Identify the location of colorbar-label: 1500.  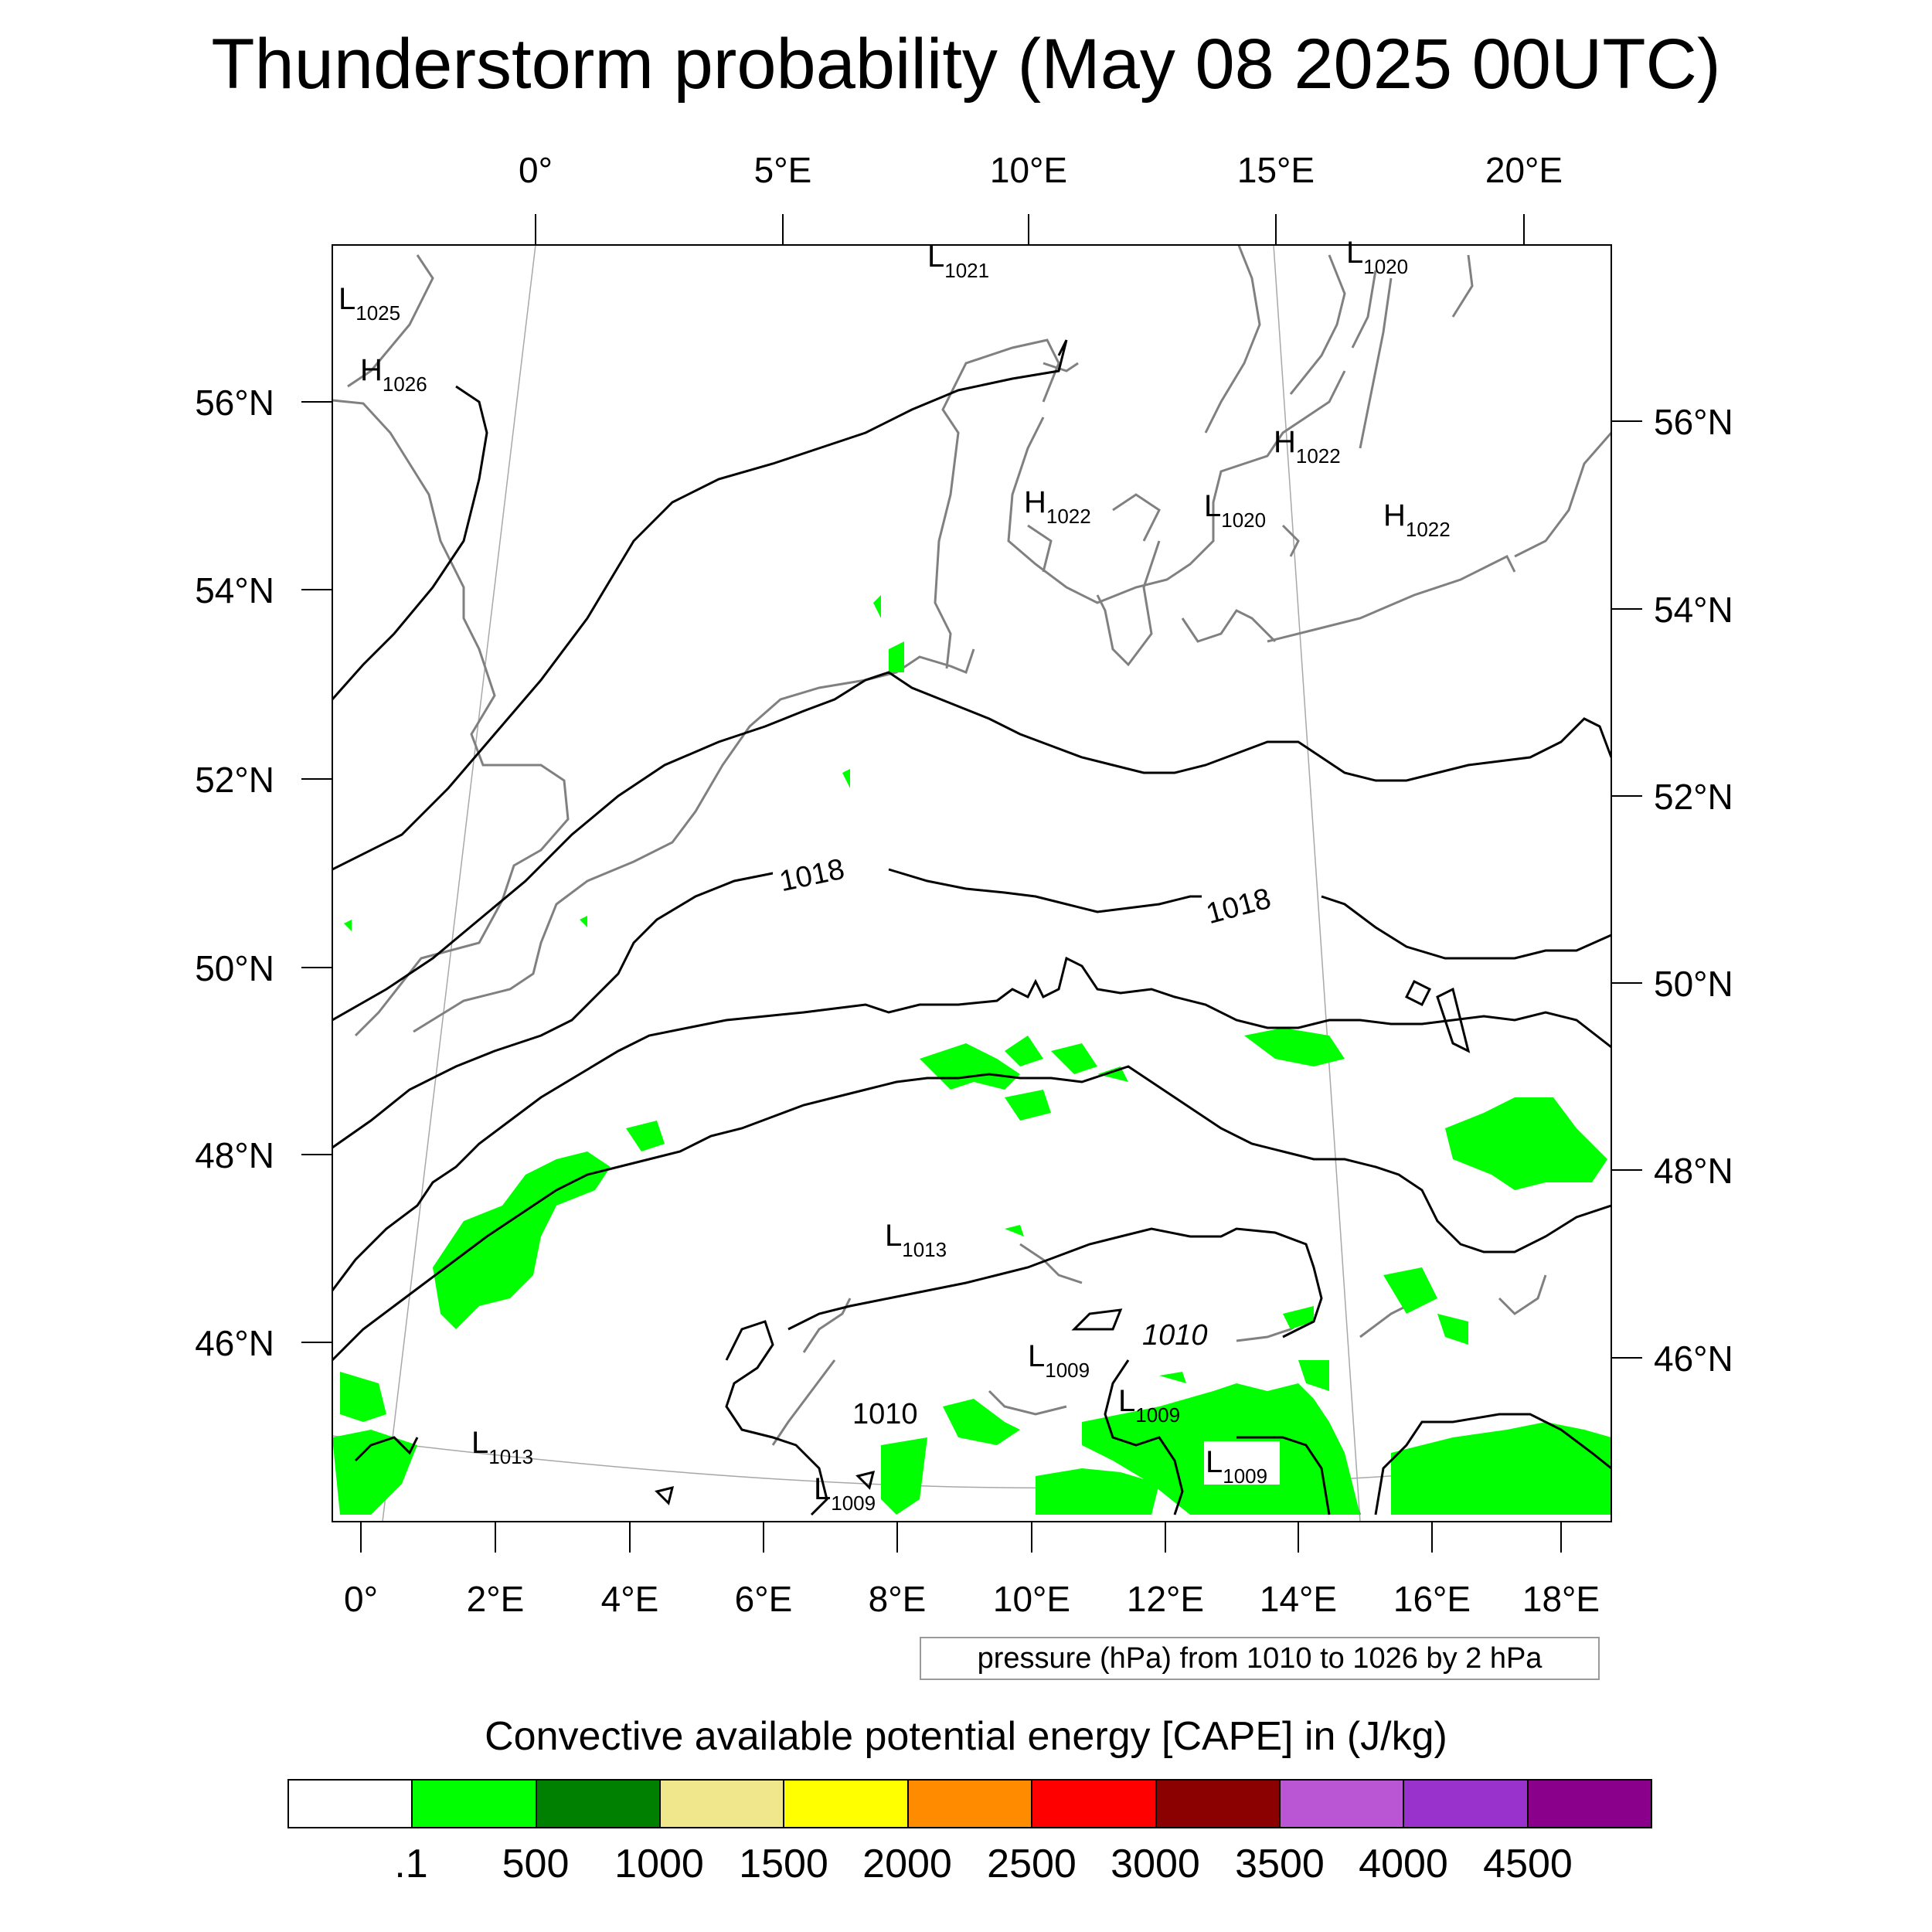
(784, 1864).